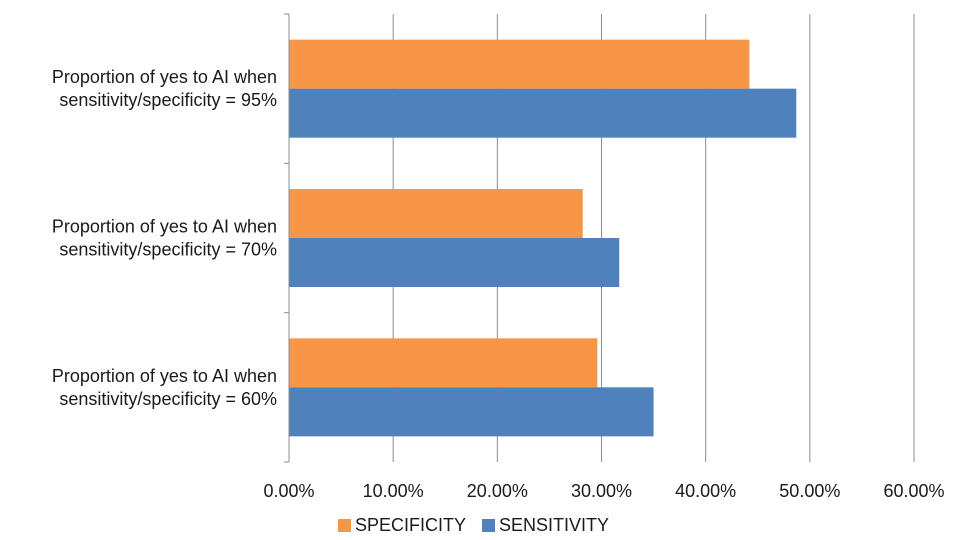 Image resolution: width=956 pixels, height=540 pixels. Describe the element at coordinates (554, 525) in the screenshot. I see `legend-label-sensitivity: SENSITIVITY` at that location.